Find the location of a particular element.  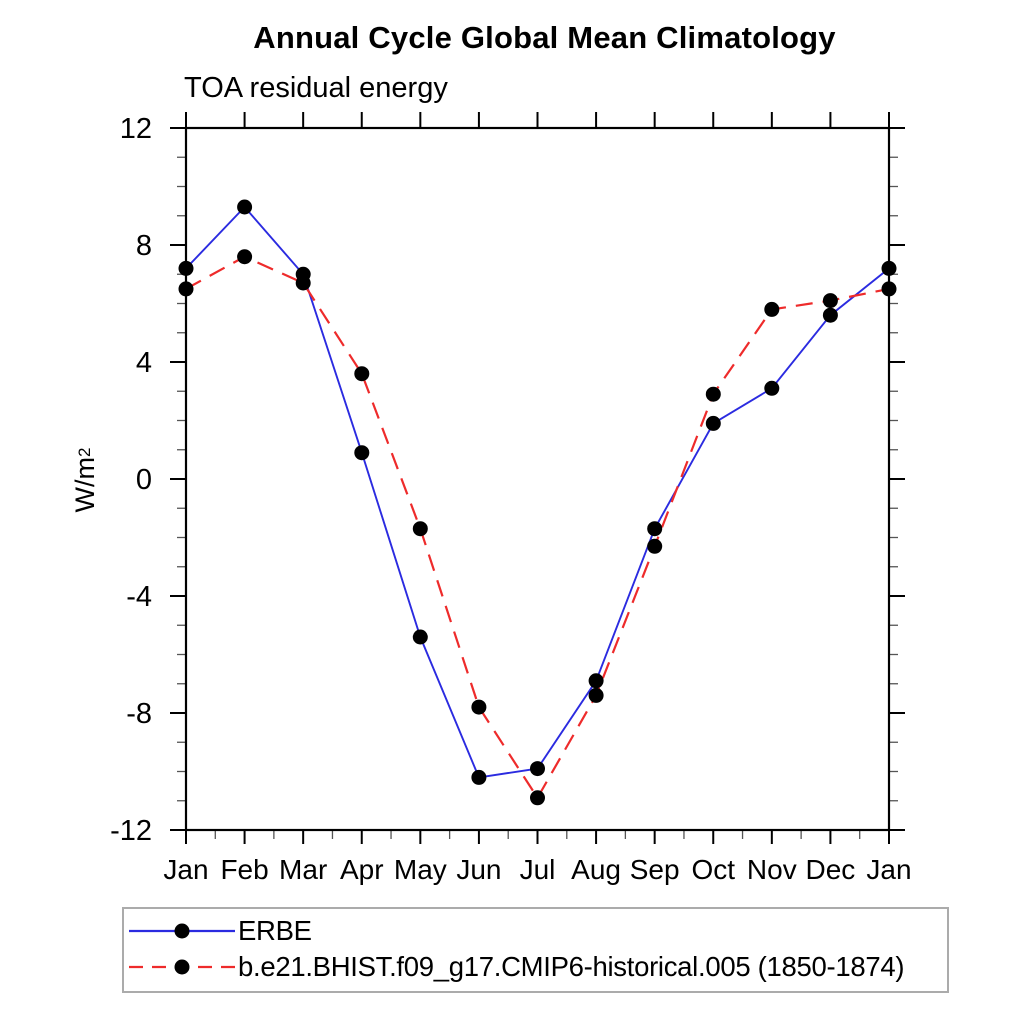

y-tick-label: -12 is located at coordinates (131, 831).